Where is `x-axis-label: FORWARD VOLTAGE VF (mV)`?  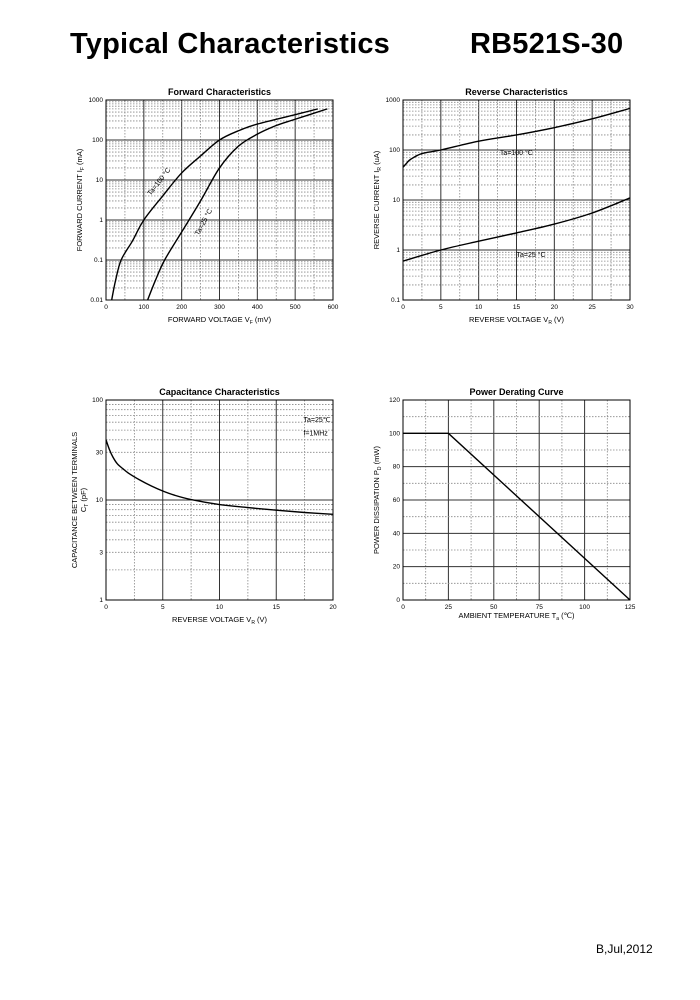
x-axis-label: FORWARD VOLTAGE VF (mV) is located at coordinates (220, 320).